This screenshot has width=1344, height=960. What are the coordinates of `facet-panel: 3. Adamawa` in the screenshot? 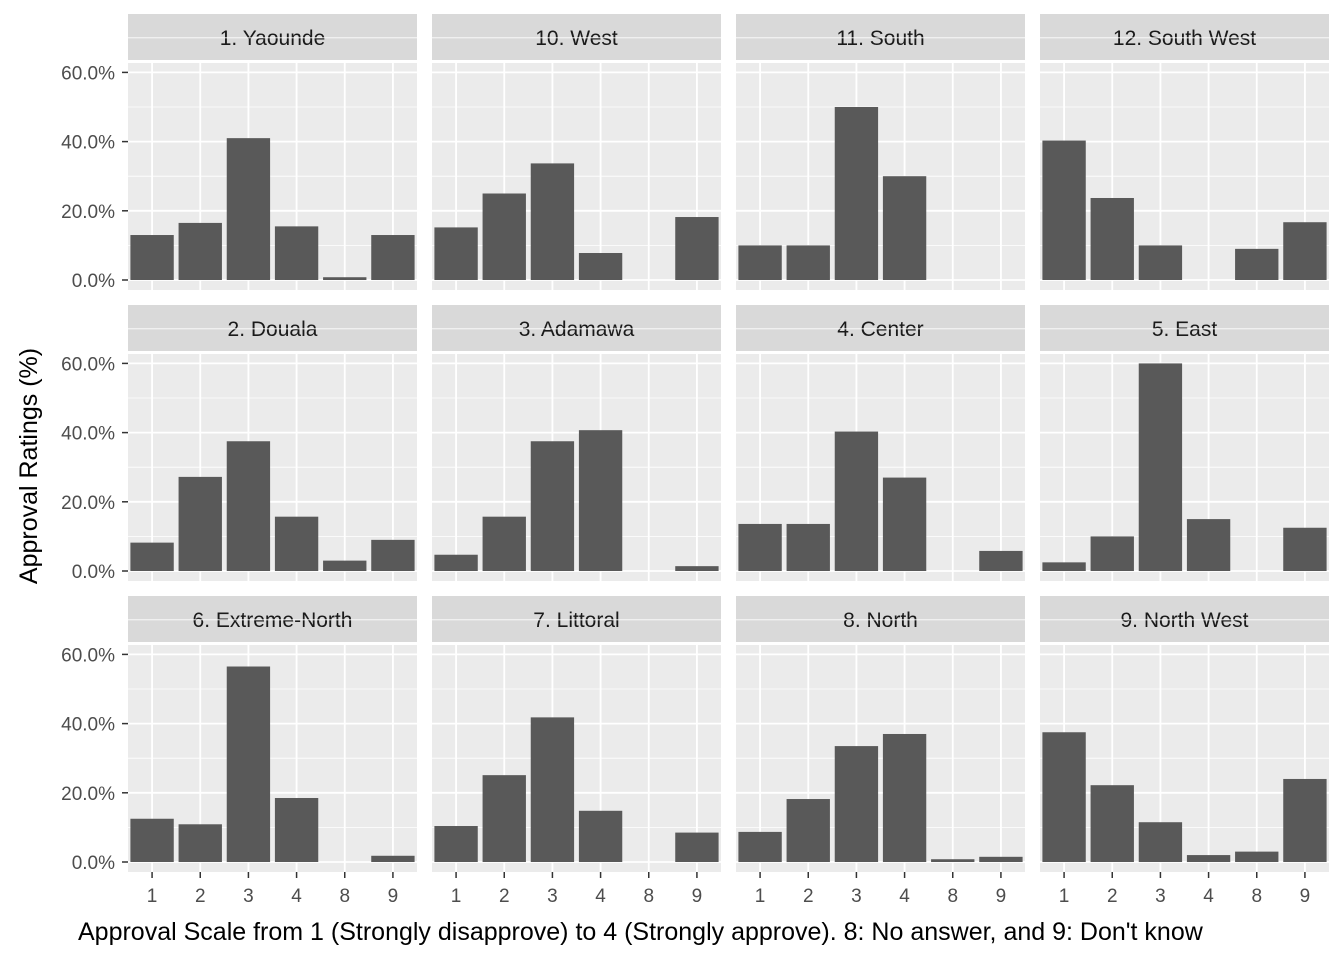 It's located at (576, 443).